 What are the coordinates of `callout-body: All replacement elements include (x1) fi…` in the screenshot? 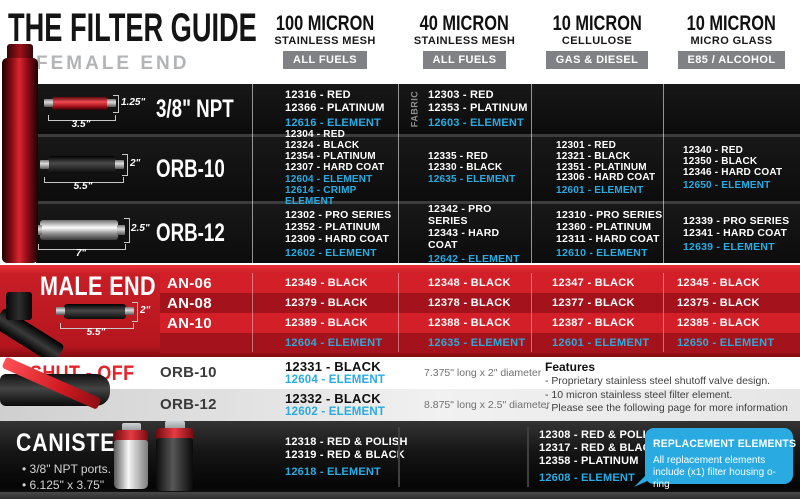 It's located at (714, 472).